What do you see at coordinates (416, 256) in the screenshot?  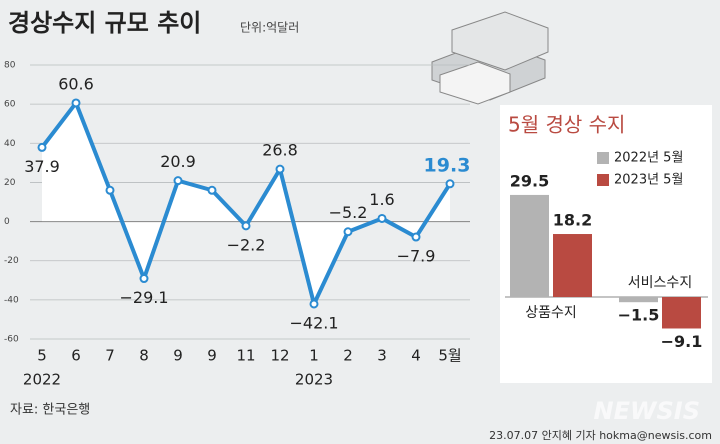 I see `value-label: −7.9` at bounding box center [416, 256].